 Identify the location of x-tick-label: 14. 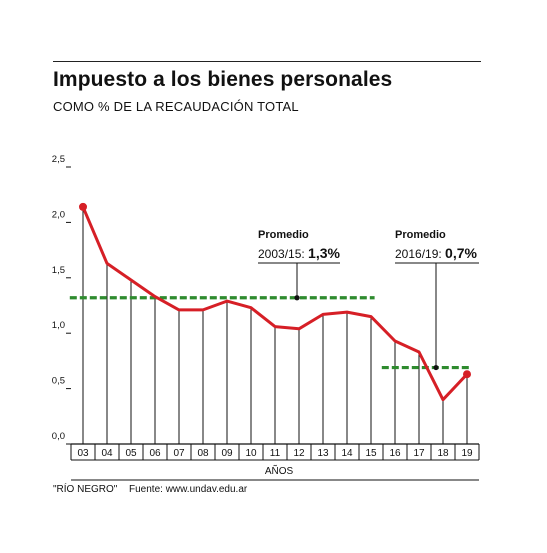
(347, 453).